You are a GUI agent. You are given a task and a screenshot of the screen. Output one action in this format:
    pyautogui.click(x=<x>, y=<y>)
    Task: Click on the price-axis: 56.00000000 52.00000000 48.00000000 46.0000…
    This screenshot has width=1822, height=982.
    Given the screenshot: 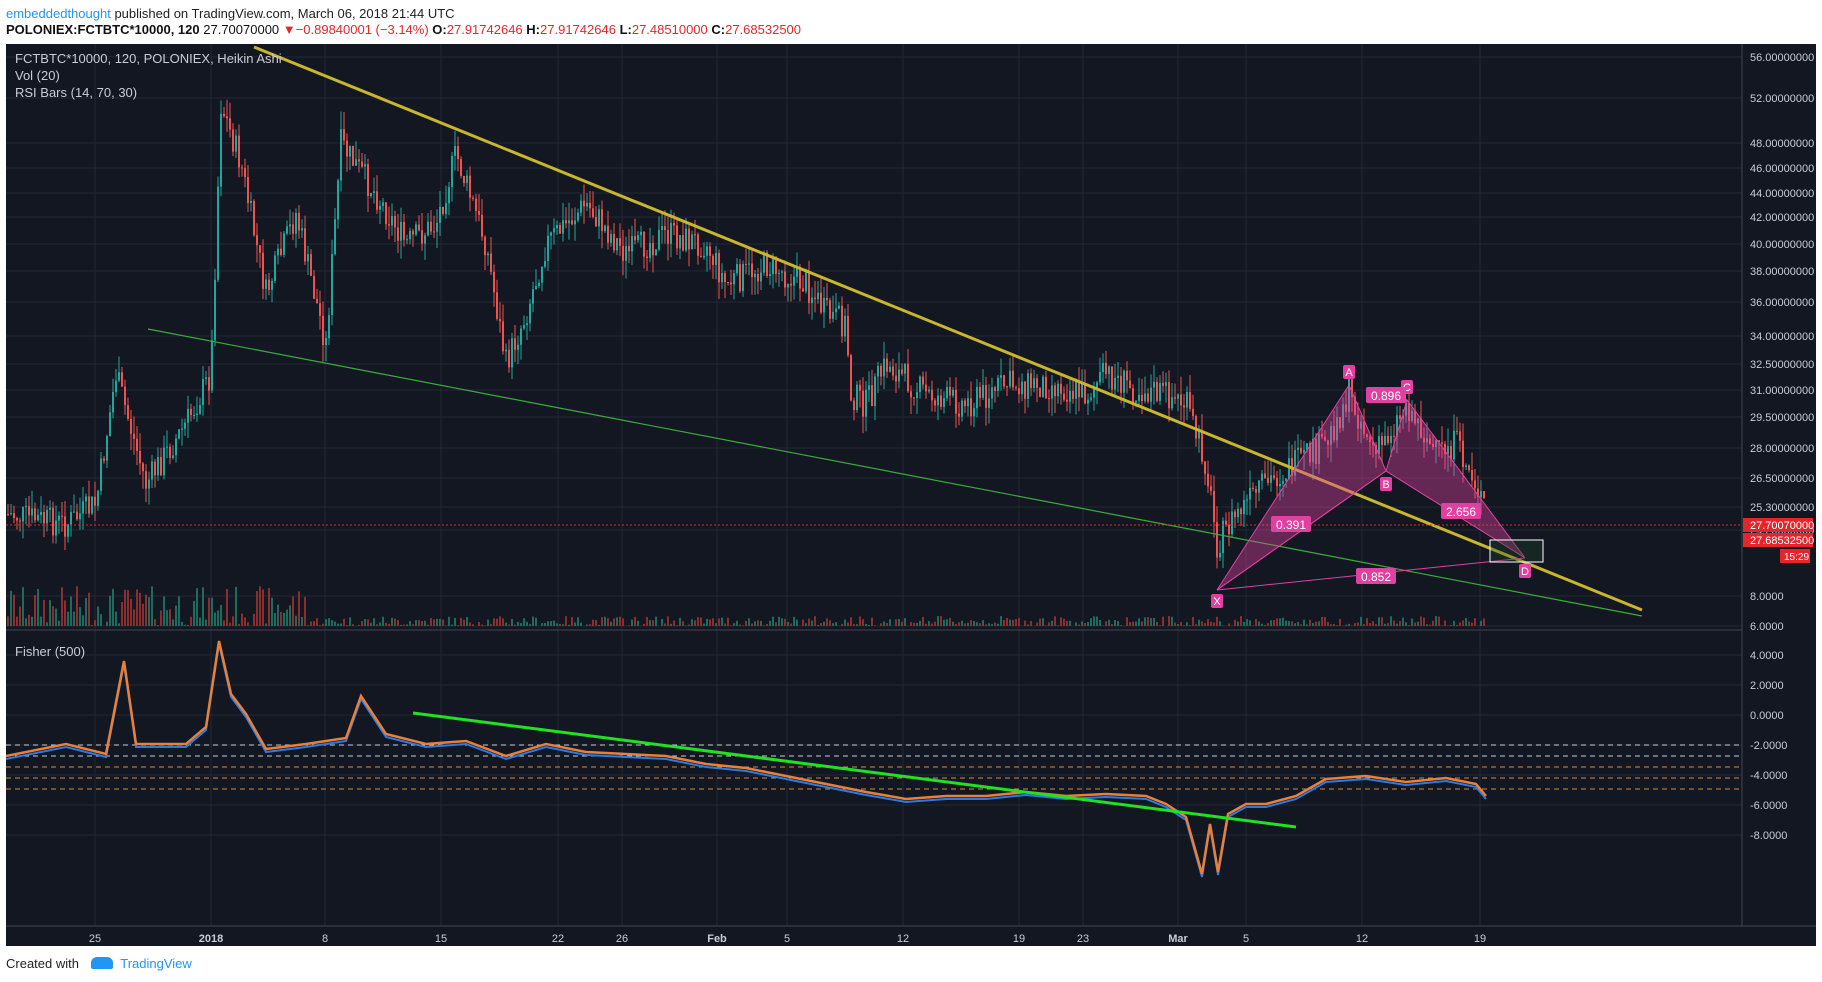 What is the action you would take?
    pyautogui.click(x=1782, y=294)
    